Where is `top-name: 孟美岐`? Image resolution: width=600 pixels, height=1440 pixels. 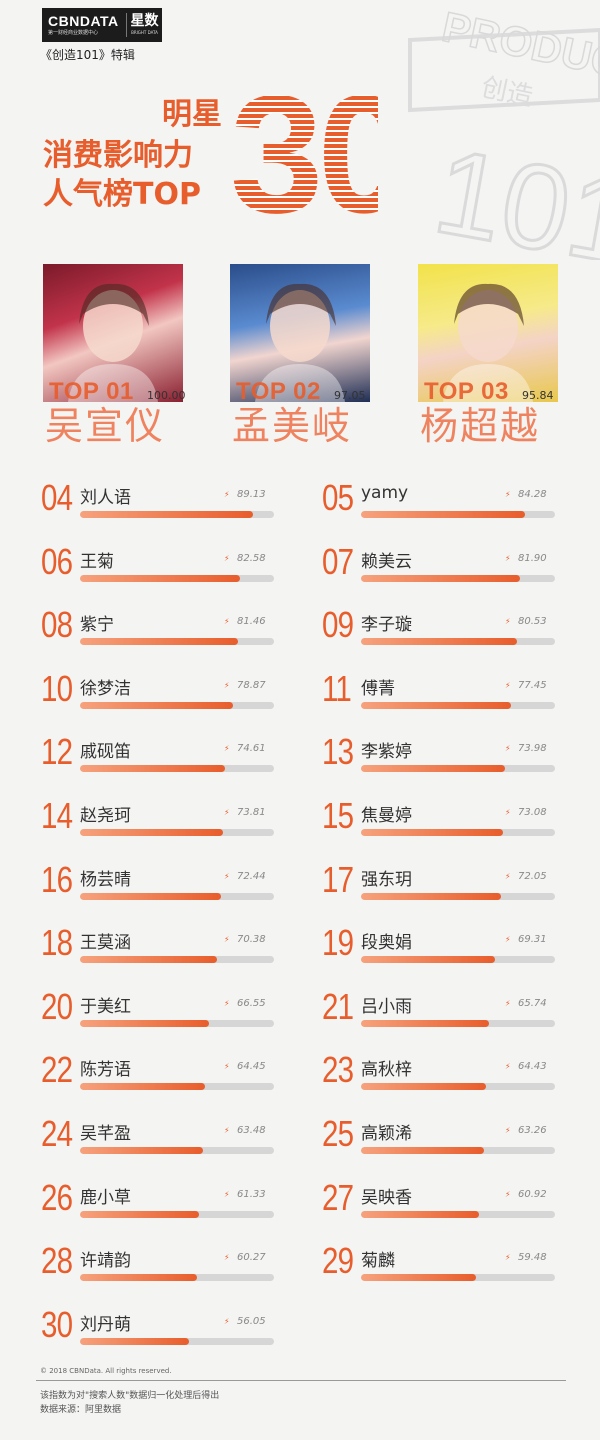 top-name: 孟美岐 is located at coordinates (292, 426).